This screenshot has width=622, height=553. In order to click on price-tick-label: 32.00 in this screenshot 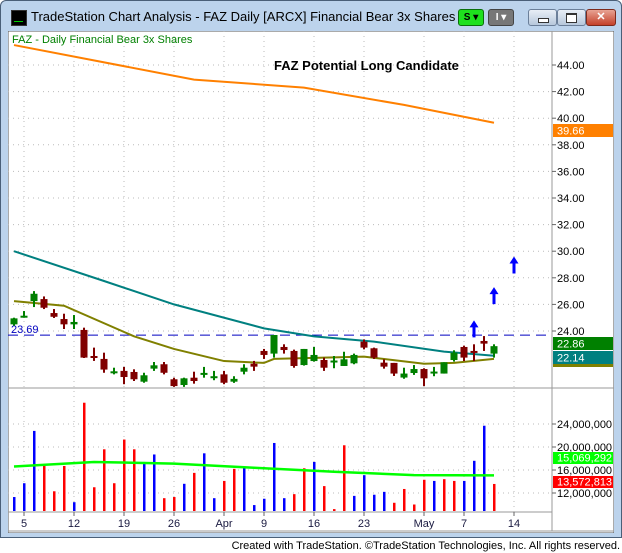, I will do `click(571, 226)`.